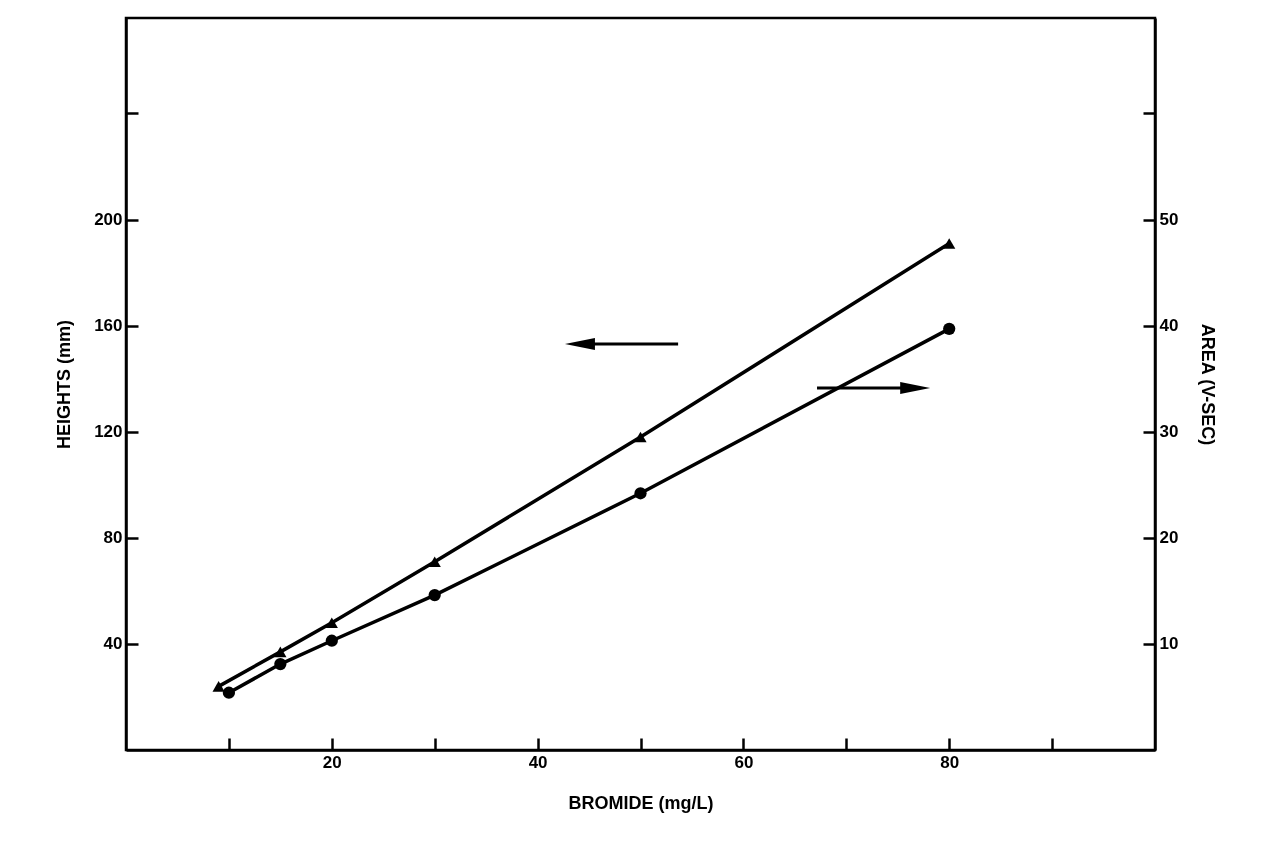 This screenshot has width=1278, height=862. I want to click on x-tick-label: 40, so click(538, 762).